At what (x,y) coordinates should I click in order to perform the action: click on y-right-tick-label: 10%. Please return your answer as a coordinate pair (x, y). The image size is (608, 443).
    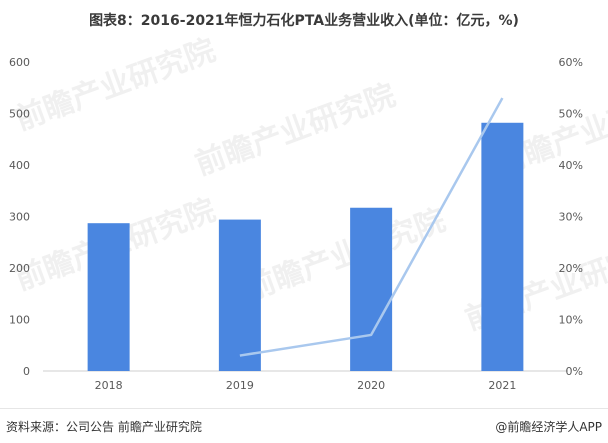
    Looking at the image, I should click on (571, 320).